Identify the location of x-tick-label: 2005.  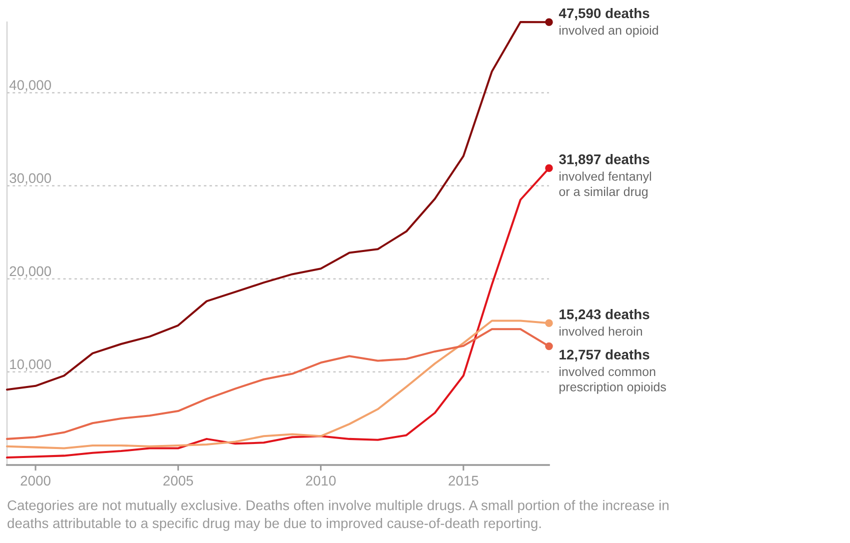
(178, 481).